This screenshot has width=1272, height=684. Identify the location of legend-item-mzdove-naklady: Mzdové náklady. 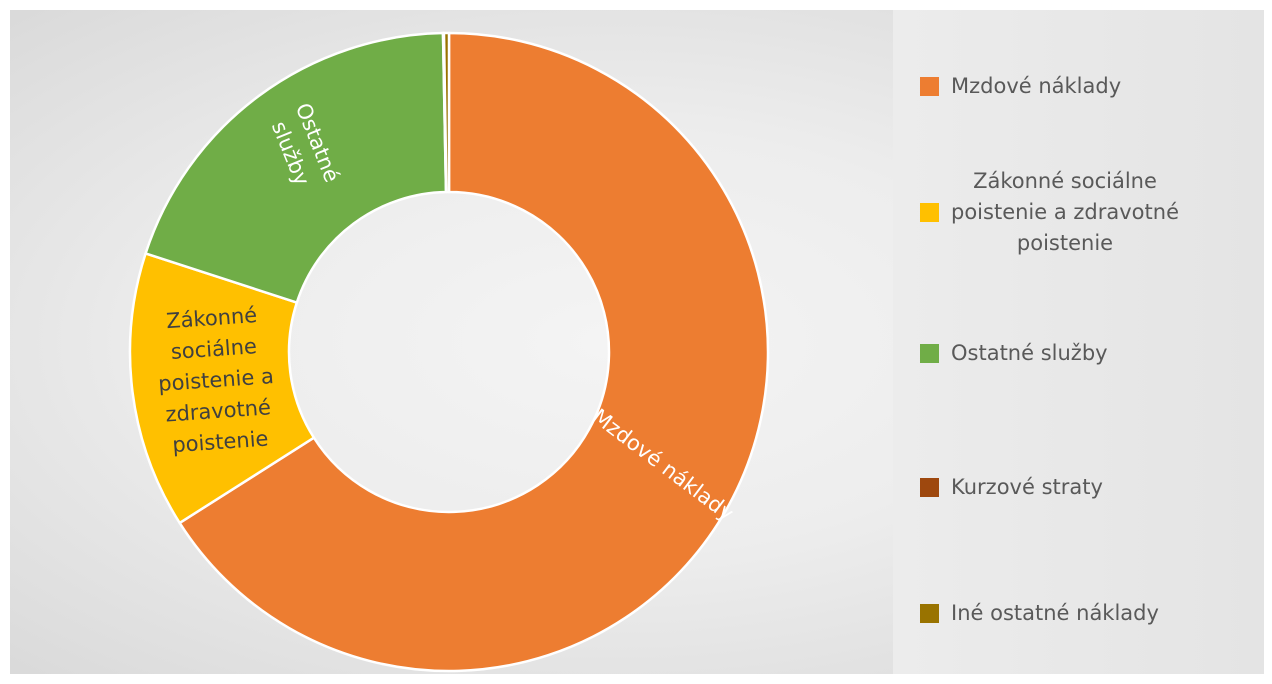
(1085, 86).